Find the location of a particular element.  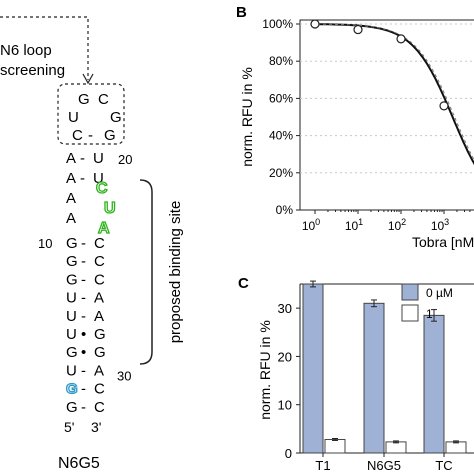

chart-c-legend-label: 1 is located at coordinates (429, 314).